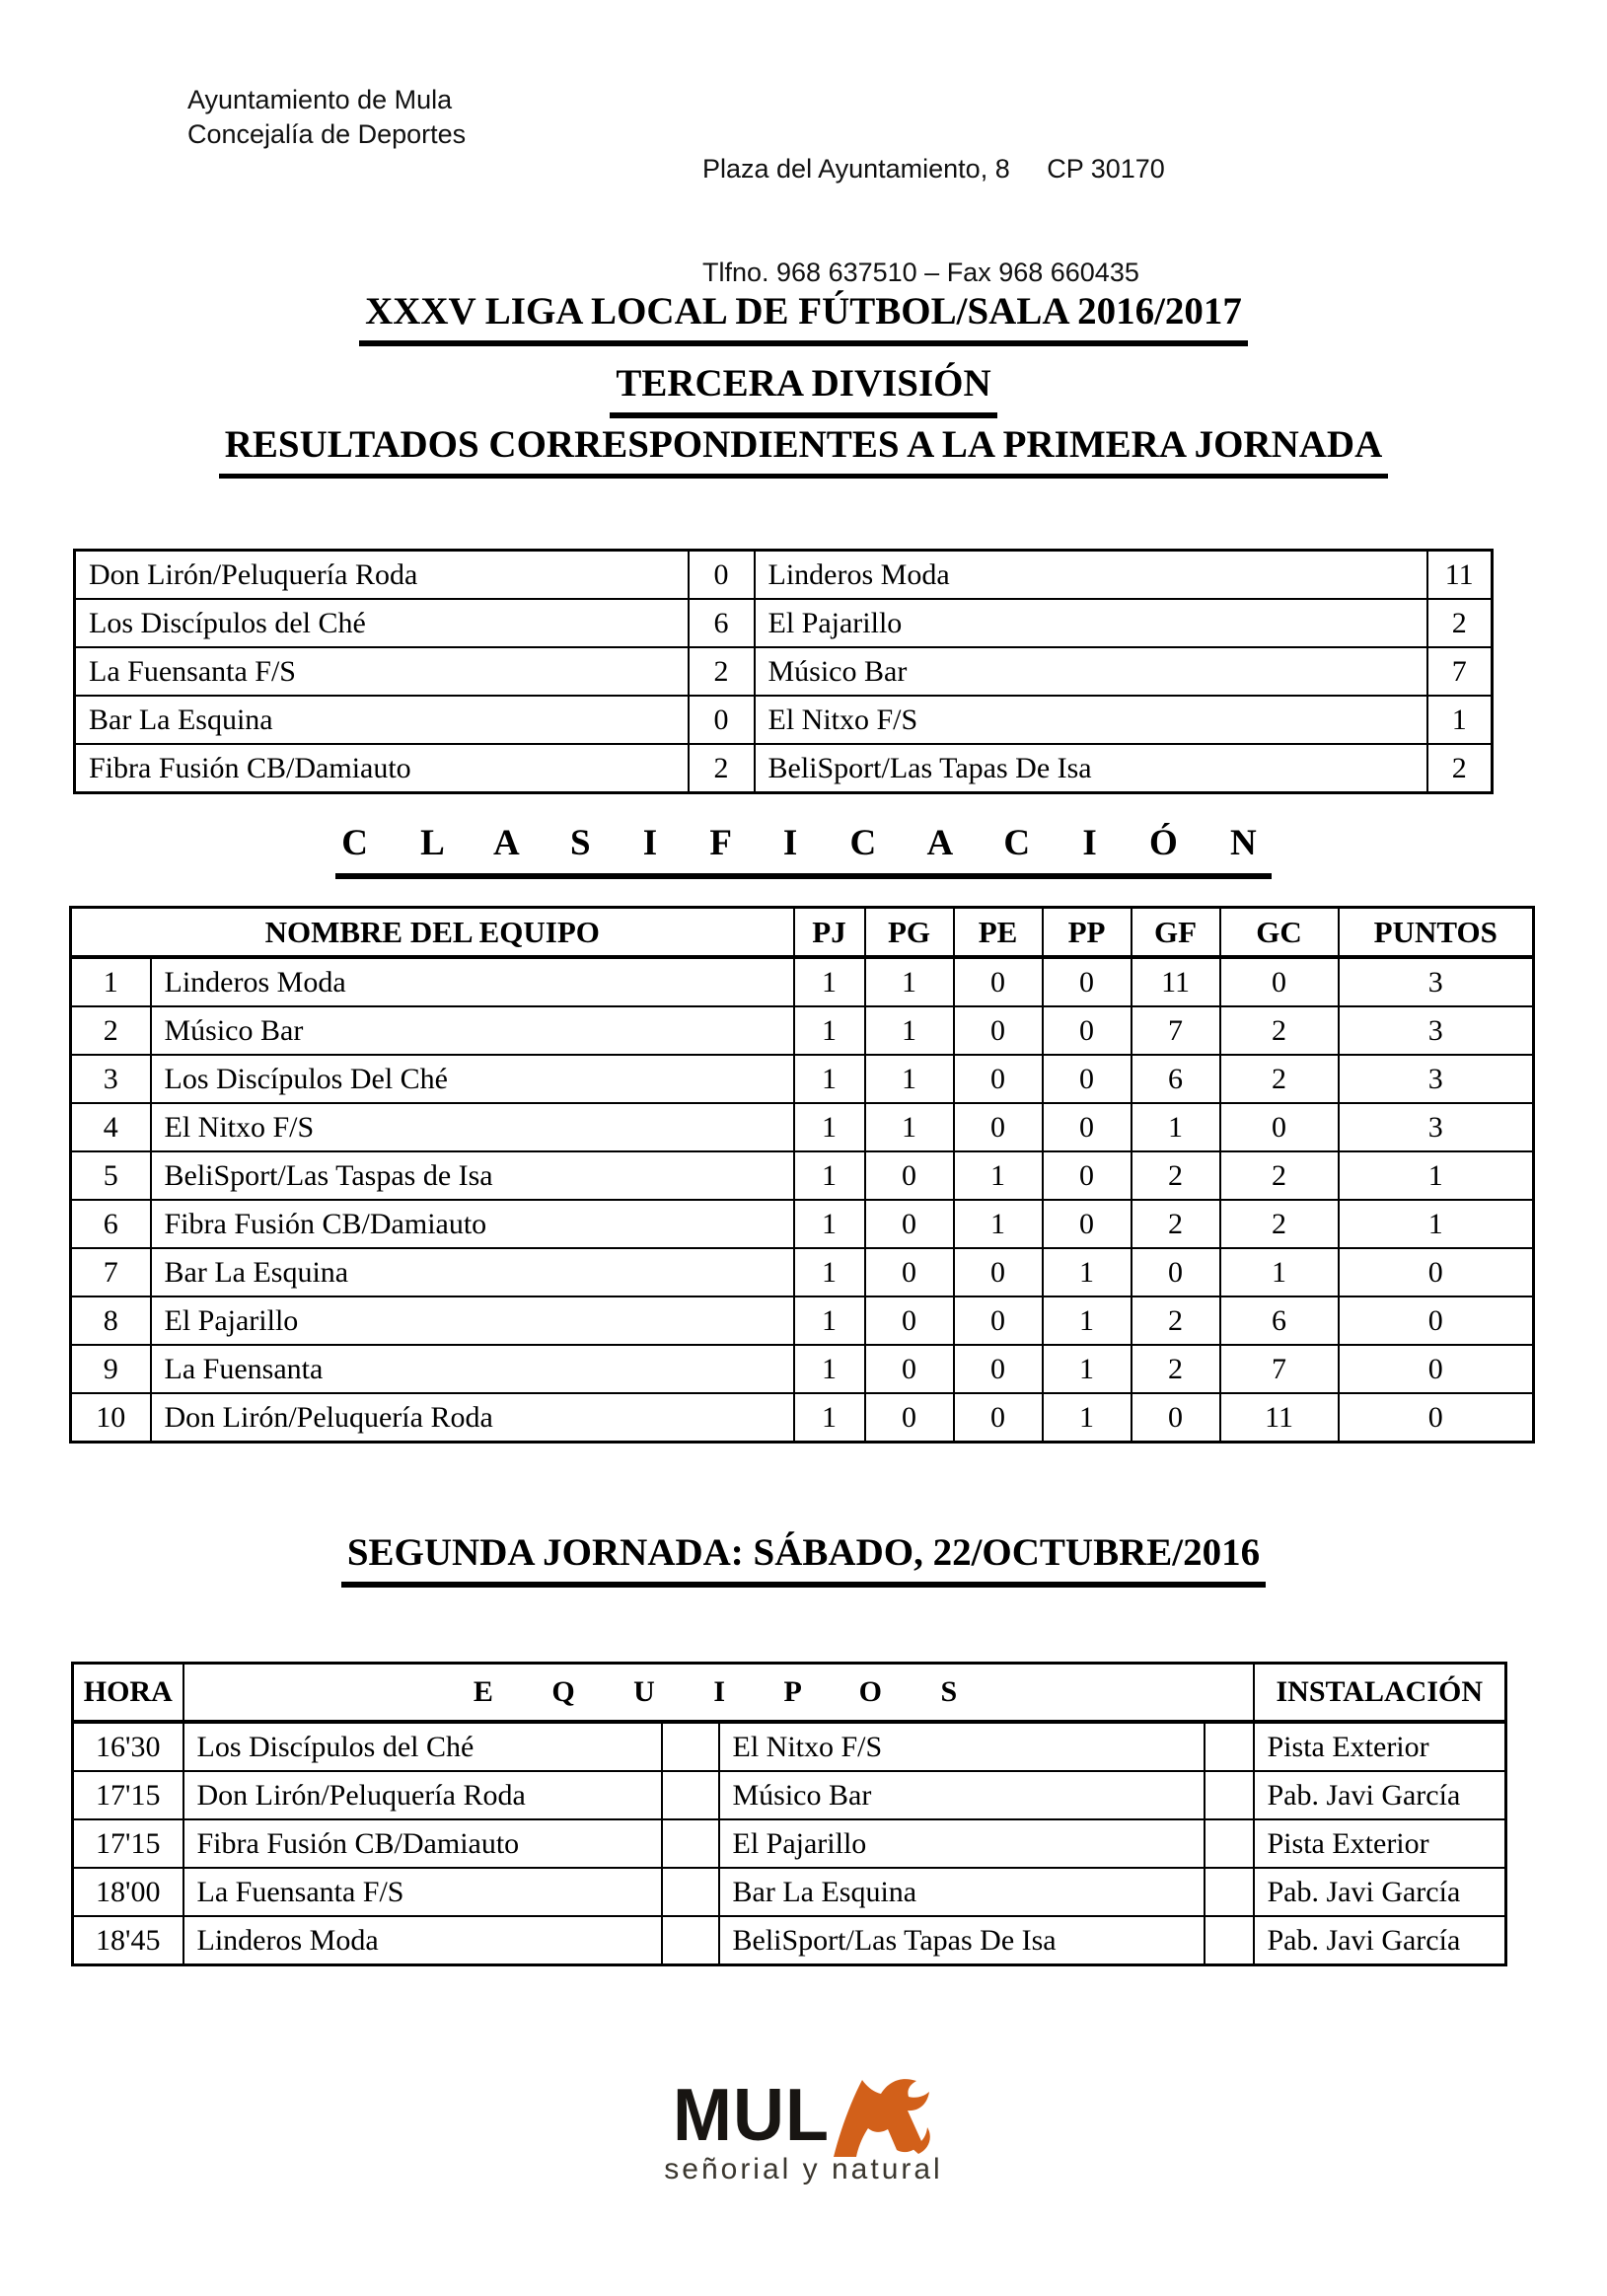 The height and width of the screenshot is (2296, 1607). What do you see at coordinates (1175, 1030) in the screenshot?
I see `gf-cell: 7` at bounding box center [1175, 1030].